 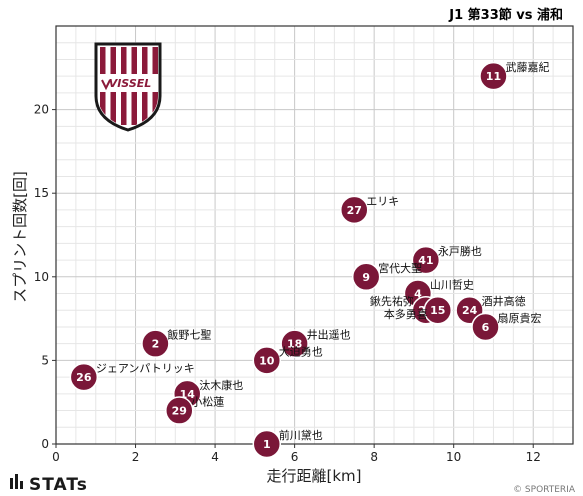 I want to click on point-number: 10, so click(x=267, y=360).